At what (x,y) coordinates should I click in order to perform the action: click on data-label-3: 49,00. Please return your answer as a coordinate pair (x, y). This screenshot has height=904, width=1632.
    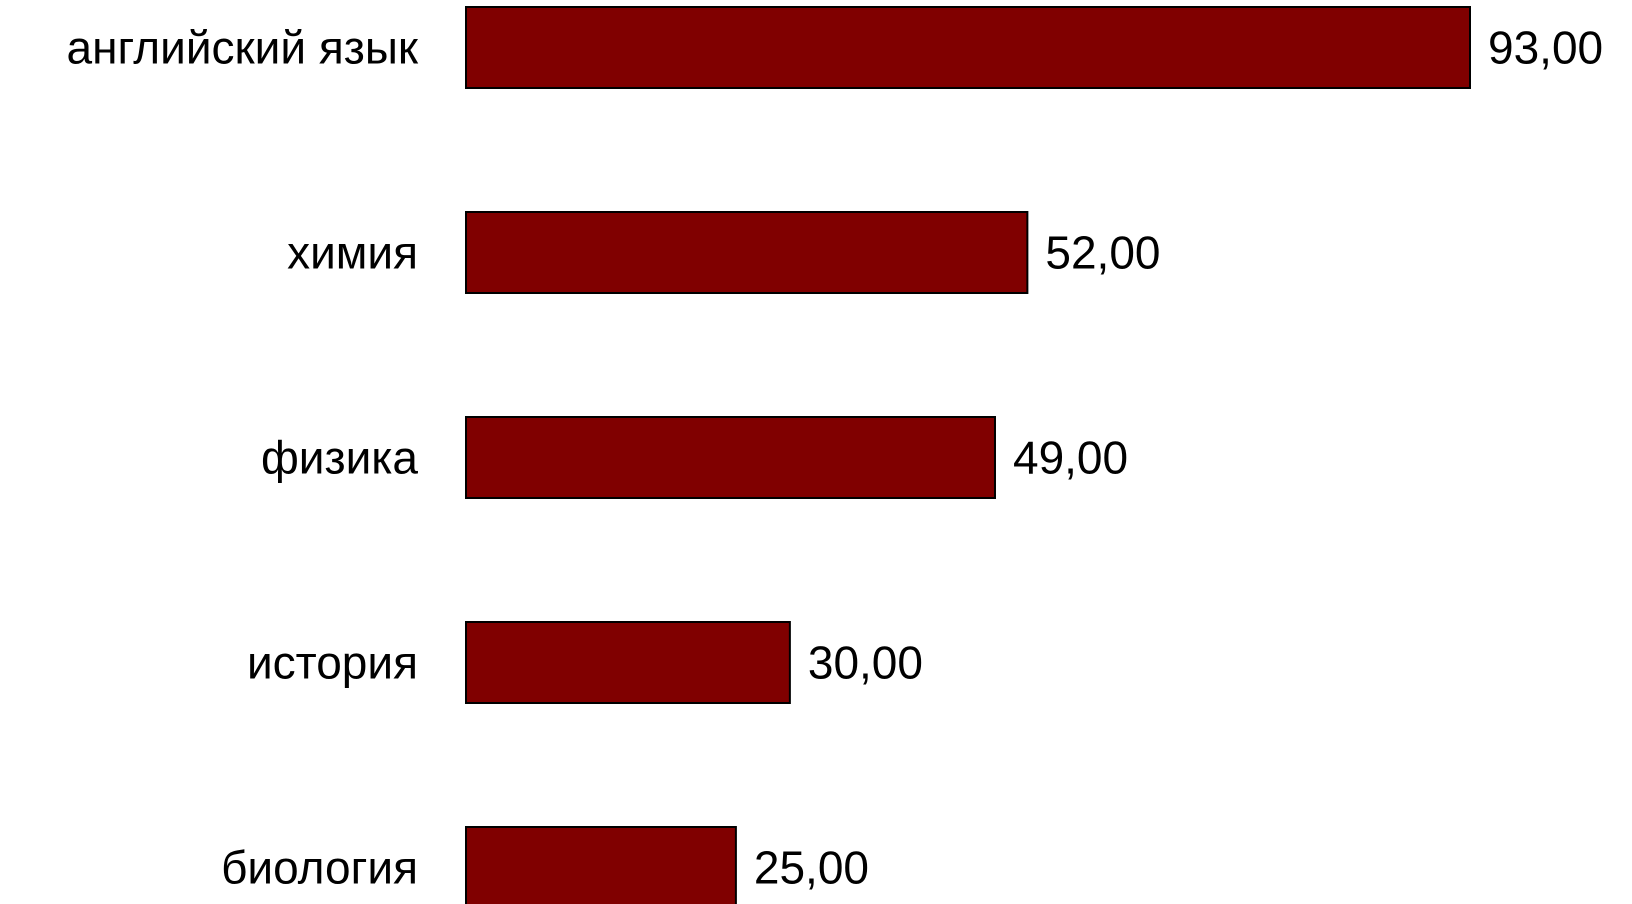
    Looking at the image, I should click on (1070, 458).